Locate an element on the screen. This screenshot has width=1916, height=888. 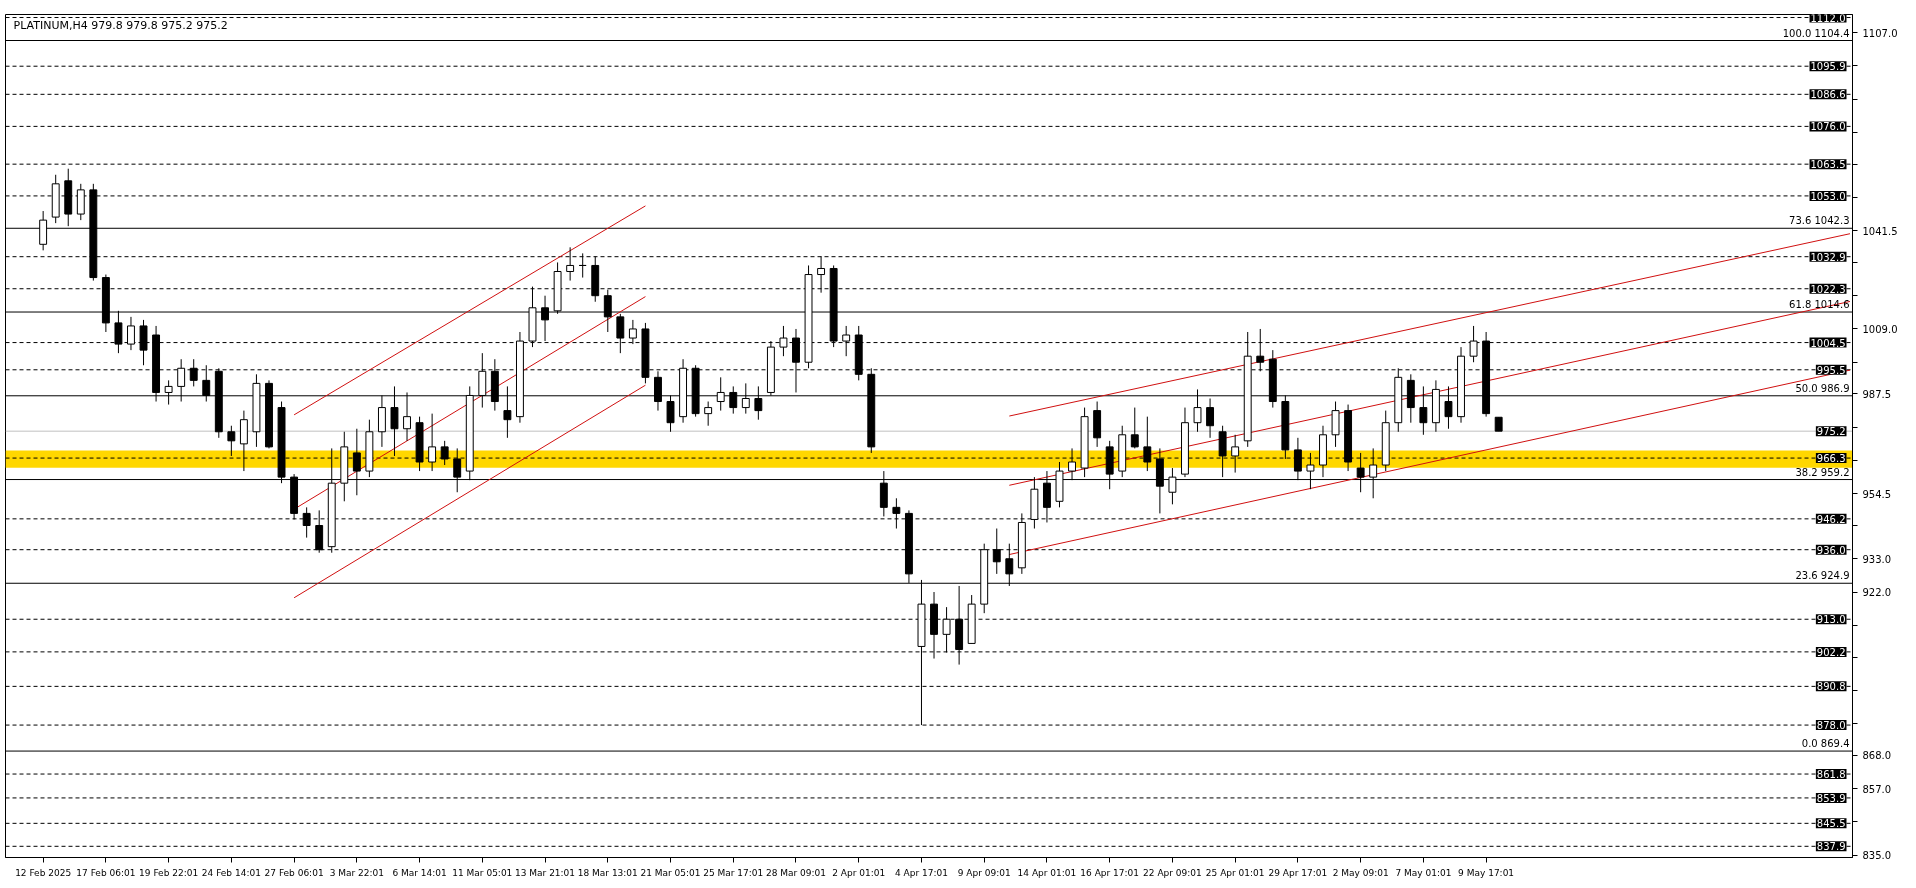
x-tick-label: 13 Mar 21:01 is located at coordinates (545, 872).